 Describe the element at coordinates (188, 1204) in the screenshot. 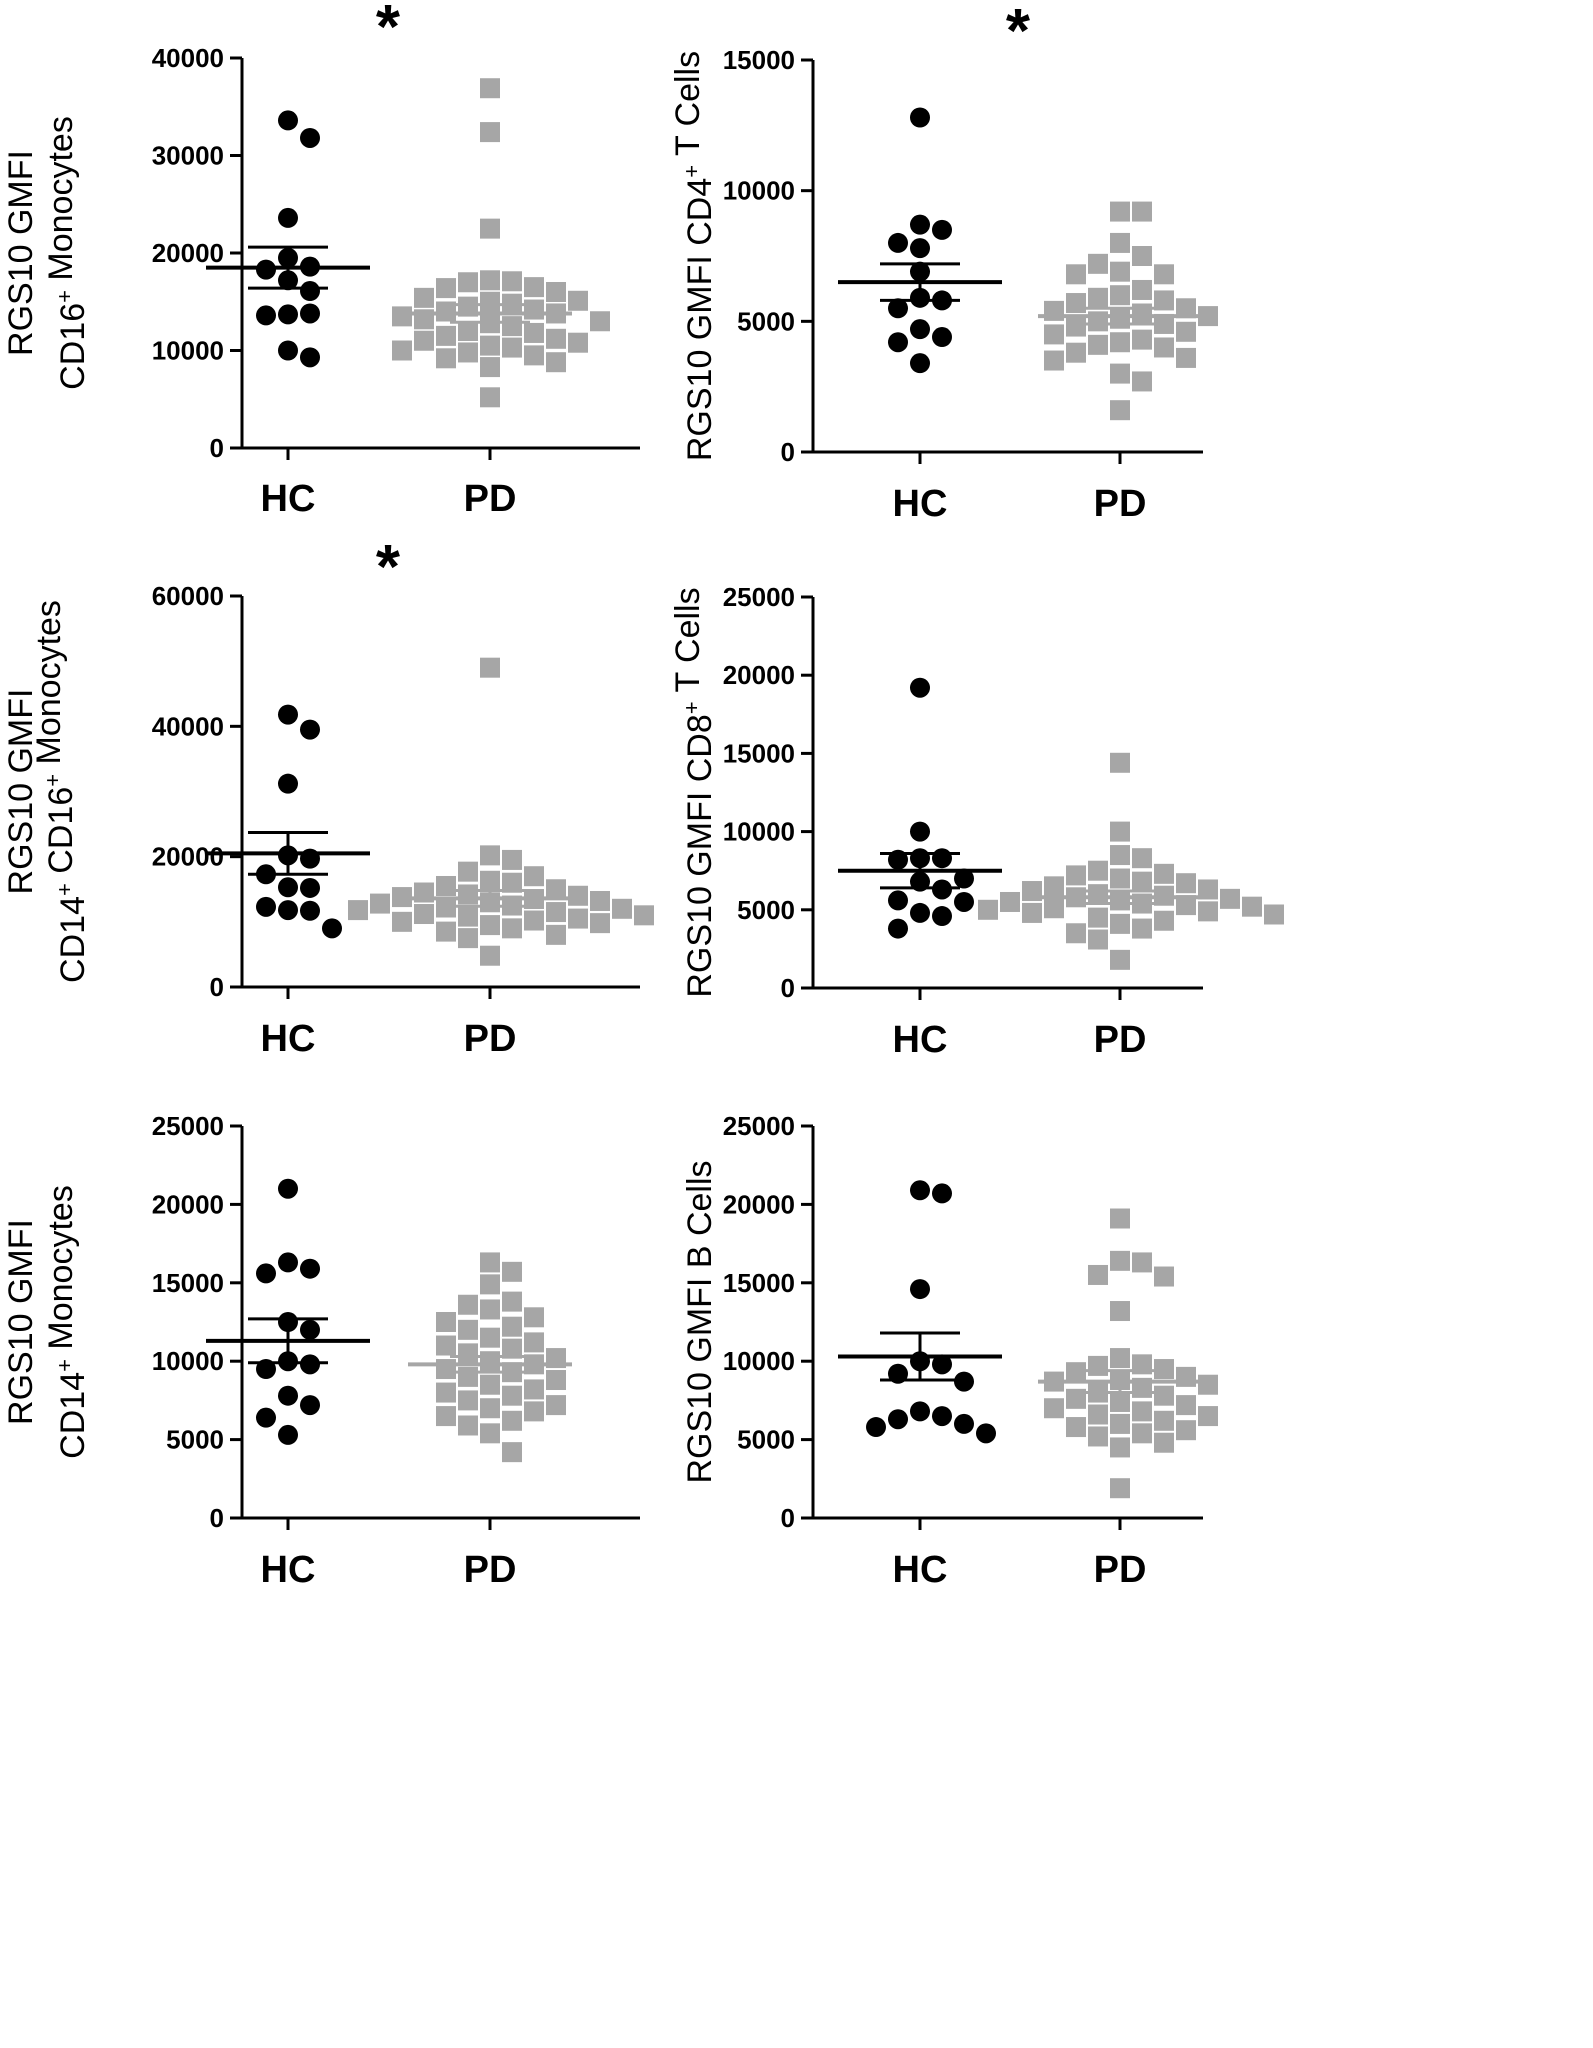

I see `y-tick-label: 20000` at that location.